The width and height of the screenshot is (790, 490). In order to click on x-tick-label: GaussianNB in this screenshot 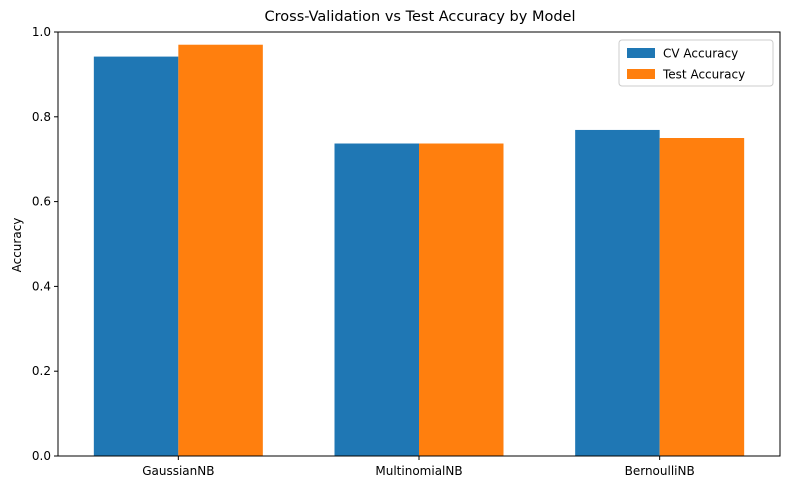, I will do `click(178, 471)`.